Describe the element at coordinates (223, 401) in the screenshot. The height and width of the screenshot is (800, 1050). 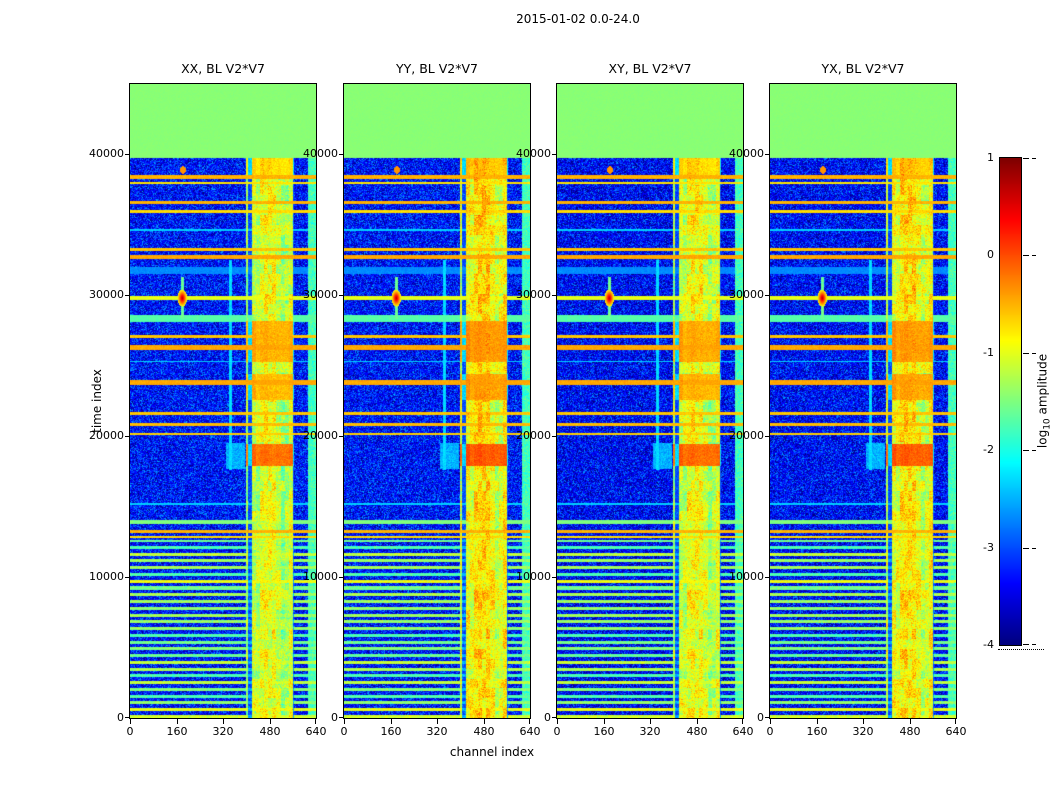
I see `heatmap-canvas-xx` at that location.